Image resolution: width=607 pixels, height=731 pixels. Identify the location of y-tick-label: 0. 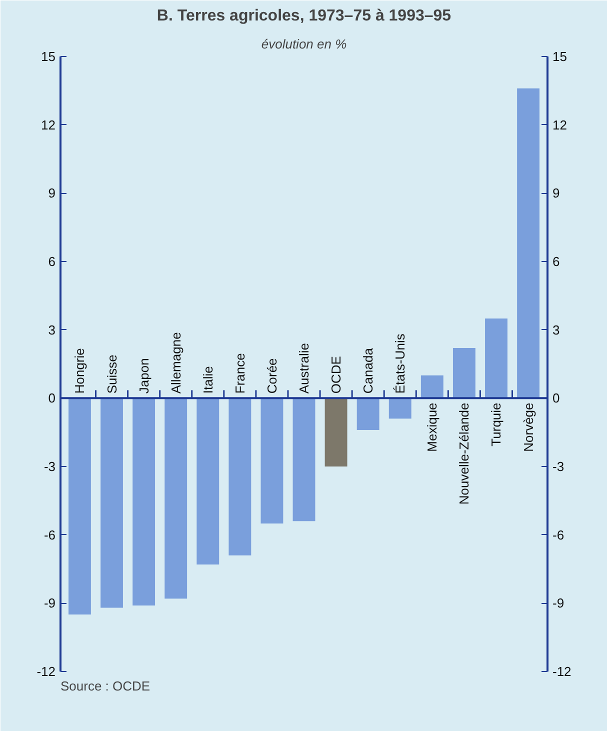
(52, 398).